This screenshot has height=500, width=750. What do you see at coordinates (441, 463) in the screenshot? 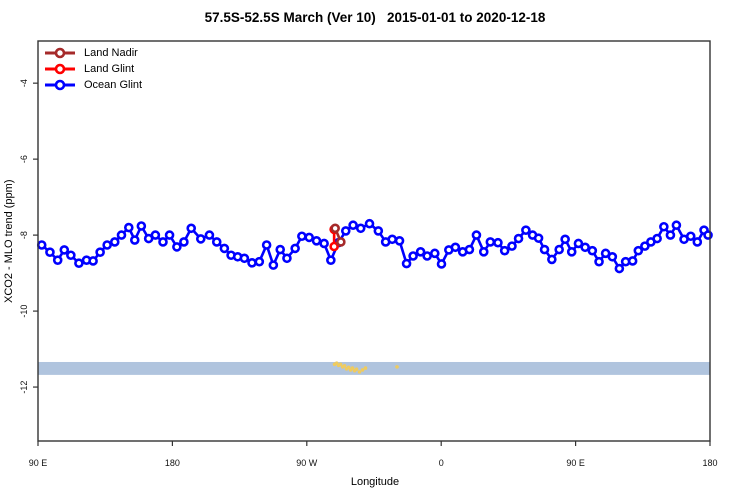
I see `x-tick-label: 0` at bounding box center [441, 463].